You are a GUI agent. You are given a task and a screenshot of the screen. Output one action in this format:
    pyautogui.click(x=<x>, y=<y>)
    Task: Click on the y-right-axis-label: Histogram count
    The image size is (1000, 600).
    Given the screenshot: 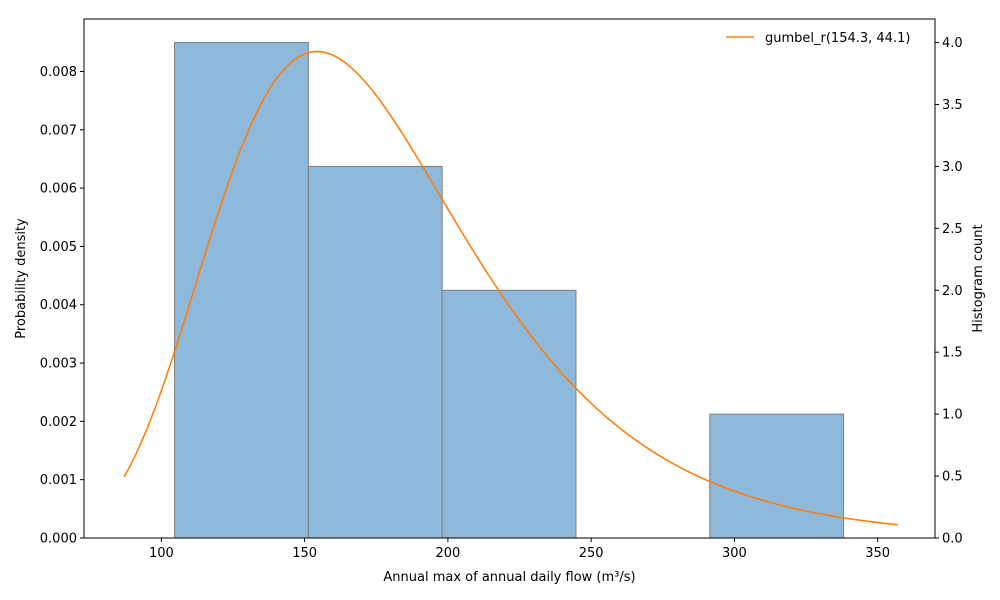 What is the action you would take?
    pyautogui.click(x=978, y=278)
    